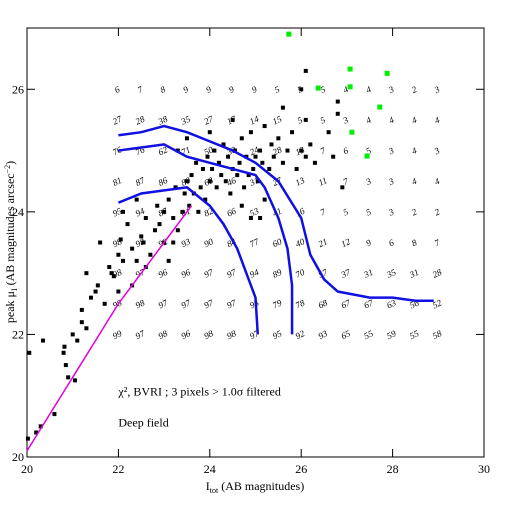 This screenshot has height=512, width=512. Describe the element at coordinates (367, 273) in the screenshot. I see `grid-number: 31` at that location.